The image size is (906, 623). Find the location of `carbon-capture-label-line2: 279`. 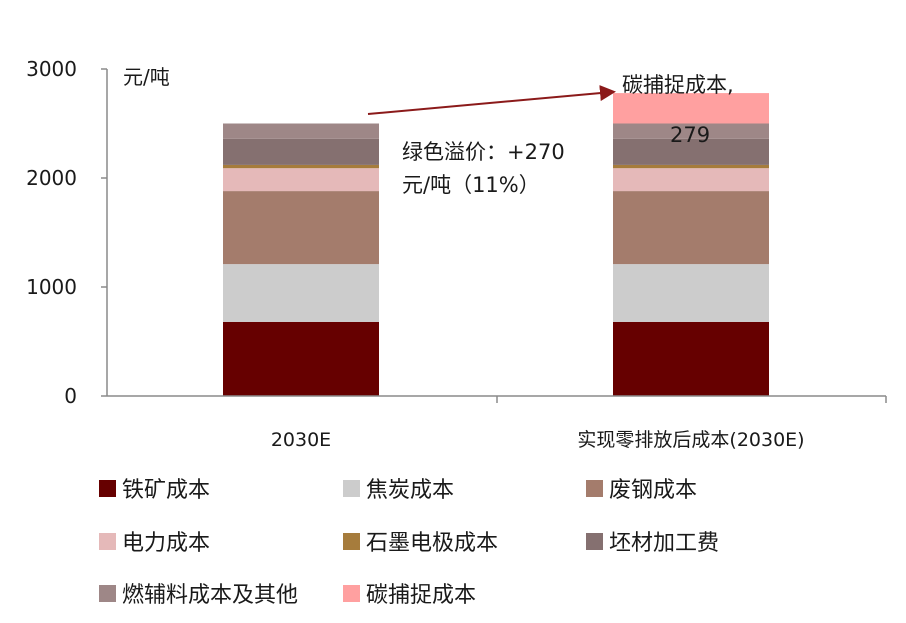

carbon-capture-label-line2: 279 is located at coordinates (690, 135).